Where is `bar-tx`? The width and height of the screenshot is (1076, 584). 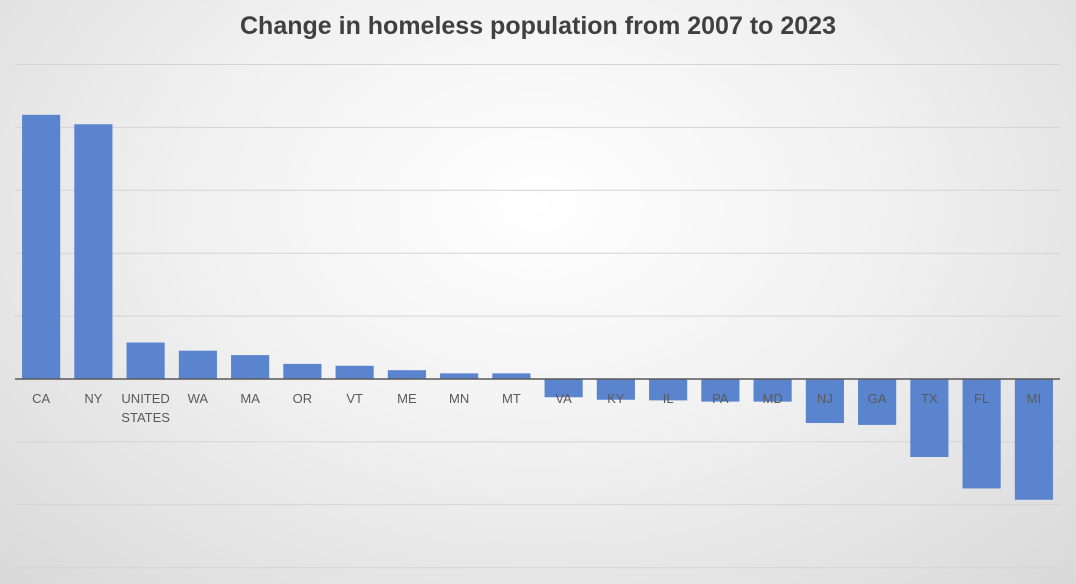
bar-tx is located at coordinates (929, 418).